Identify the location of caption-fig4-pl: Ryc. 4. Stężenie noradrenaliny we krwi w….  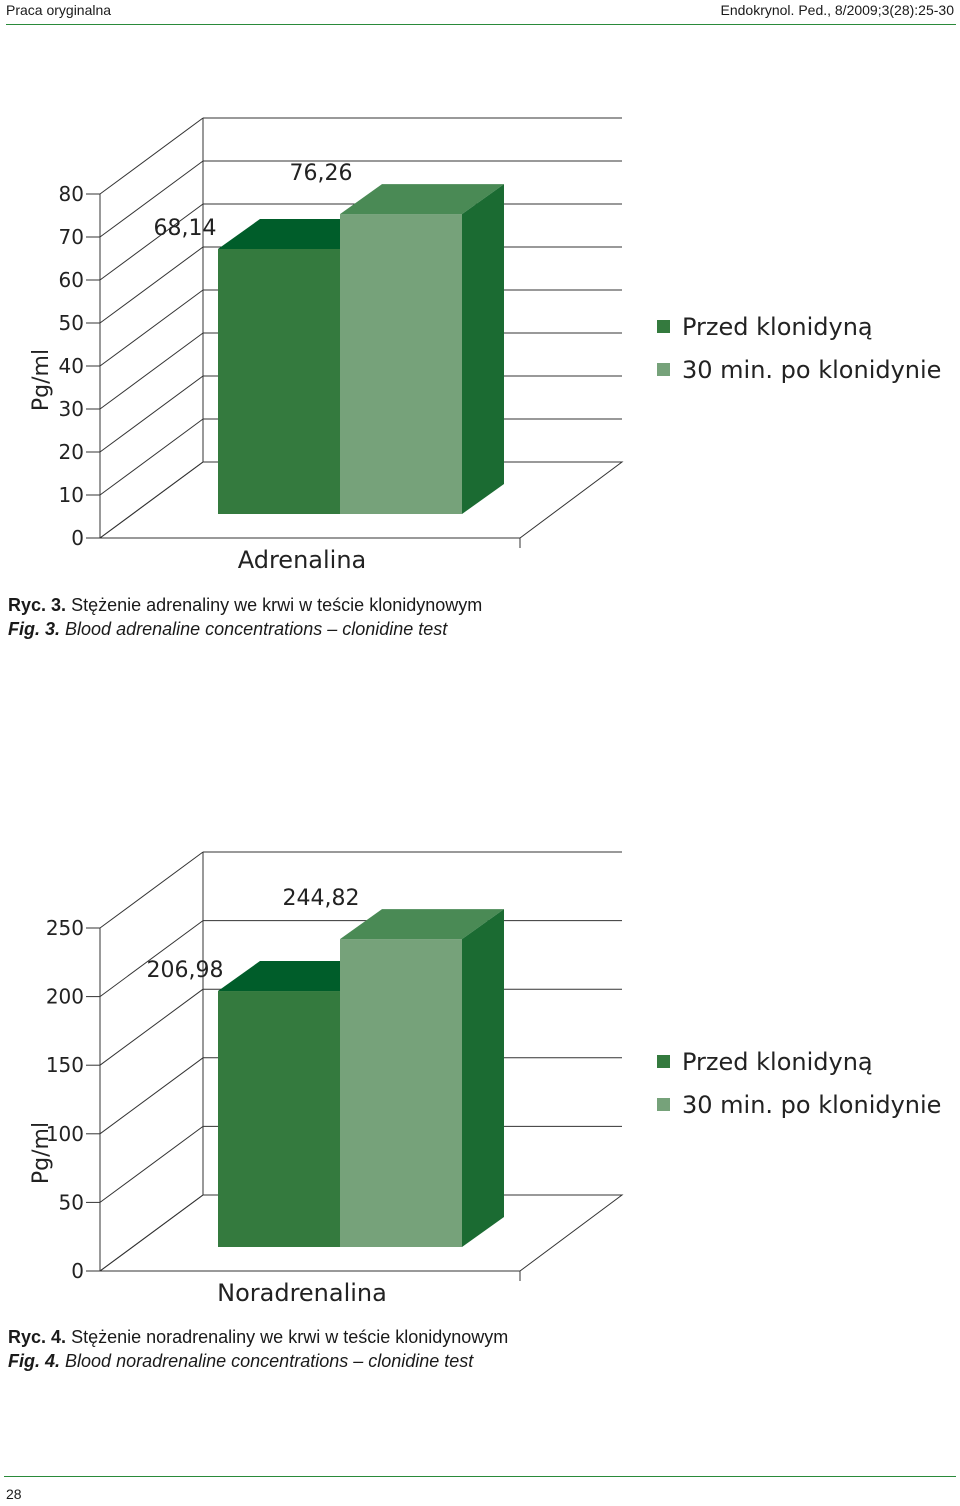
(258, 1337).